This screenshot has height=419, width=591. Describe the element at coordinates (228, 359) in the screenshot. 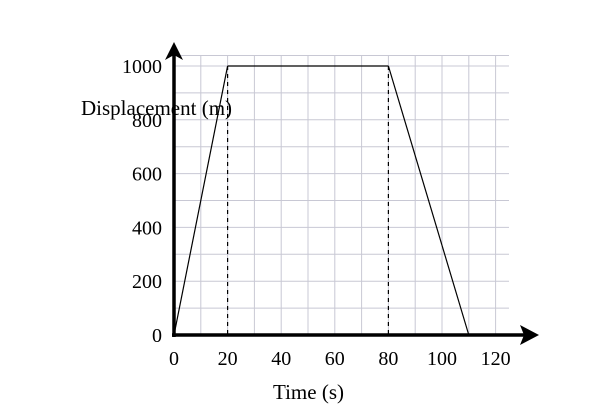

I see `x-tick-label: 20` at that location.